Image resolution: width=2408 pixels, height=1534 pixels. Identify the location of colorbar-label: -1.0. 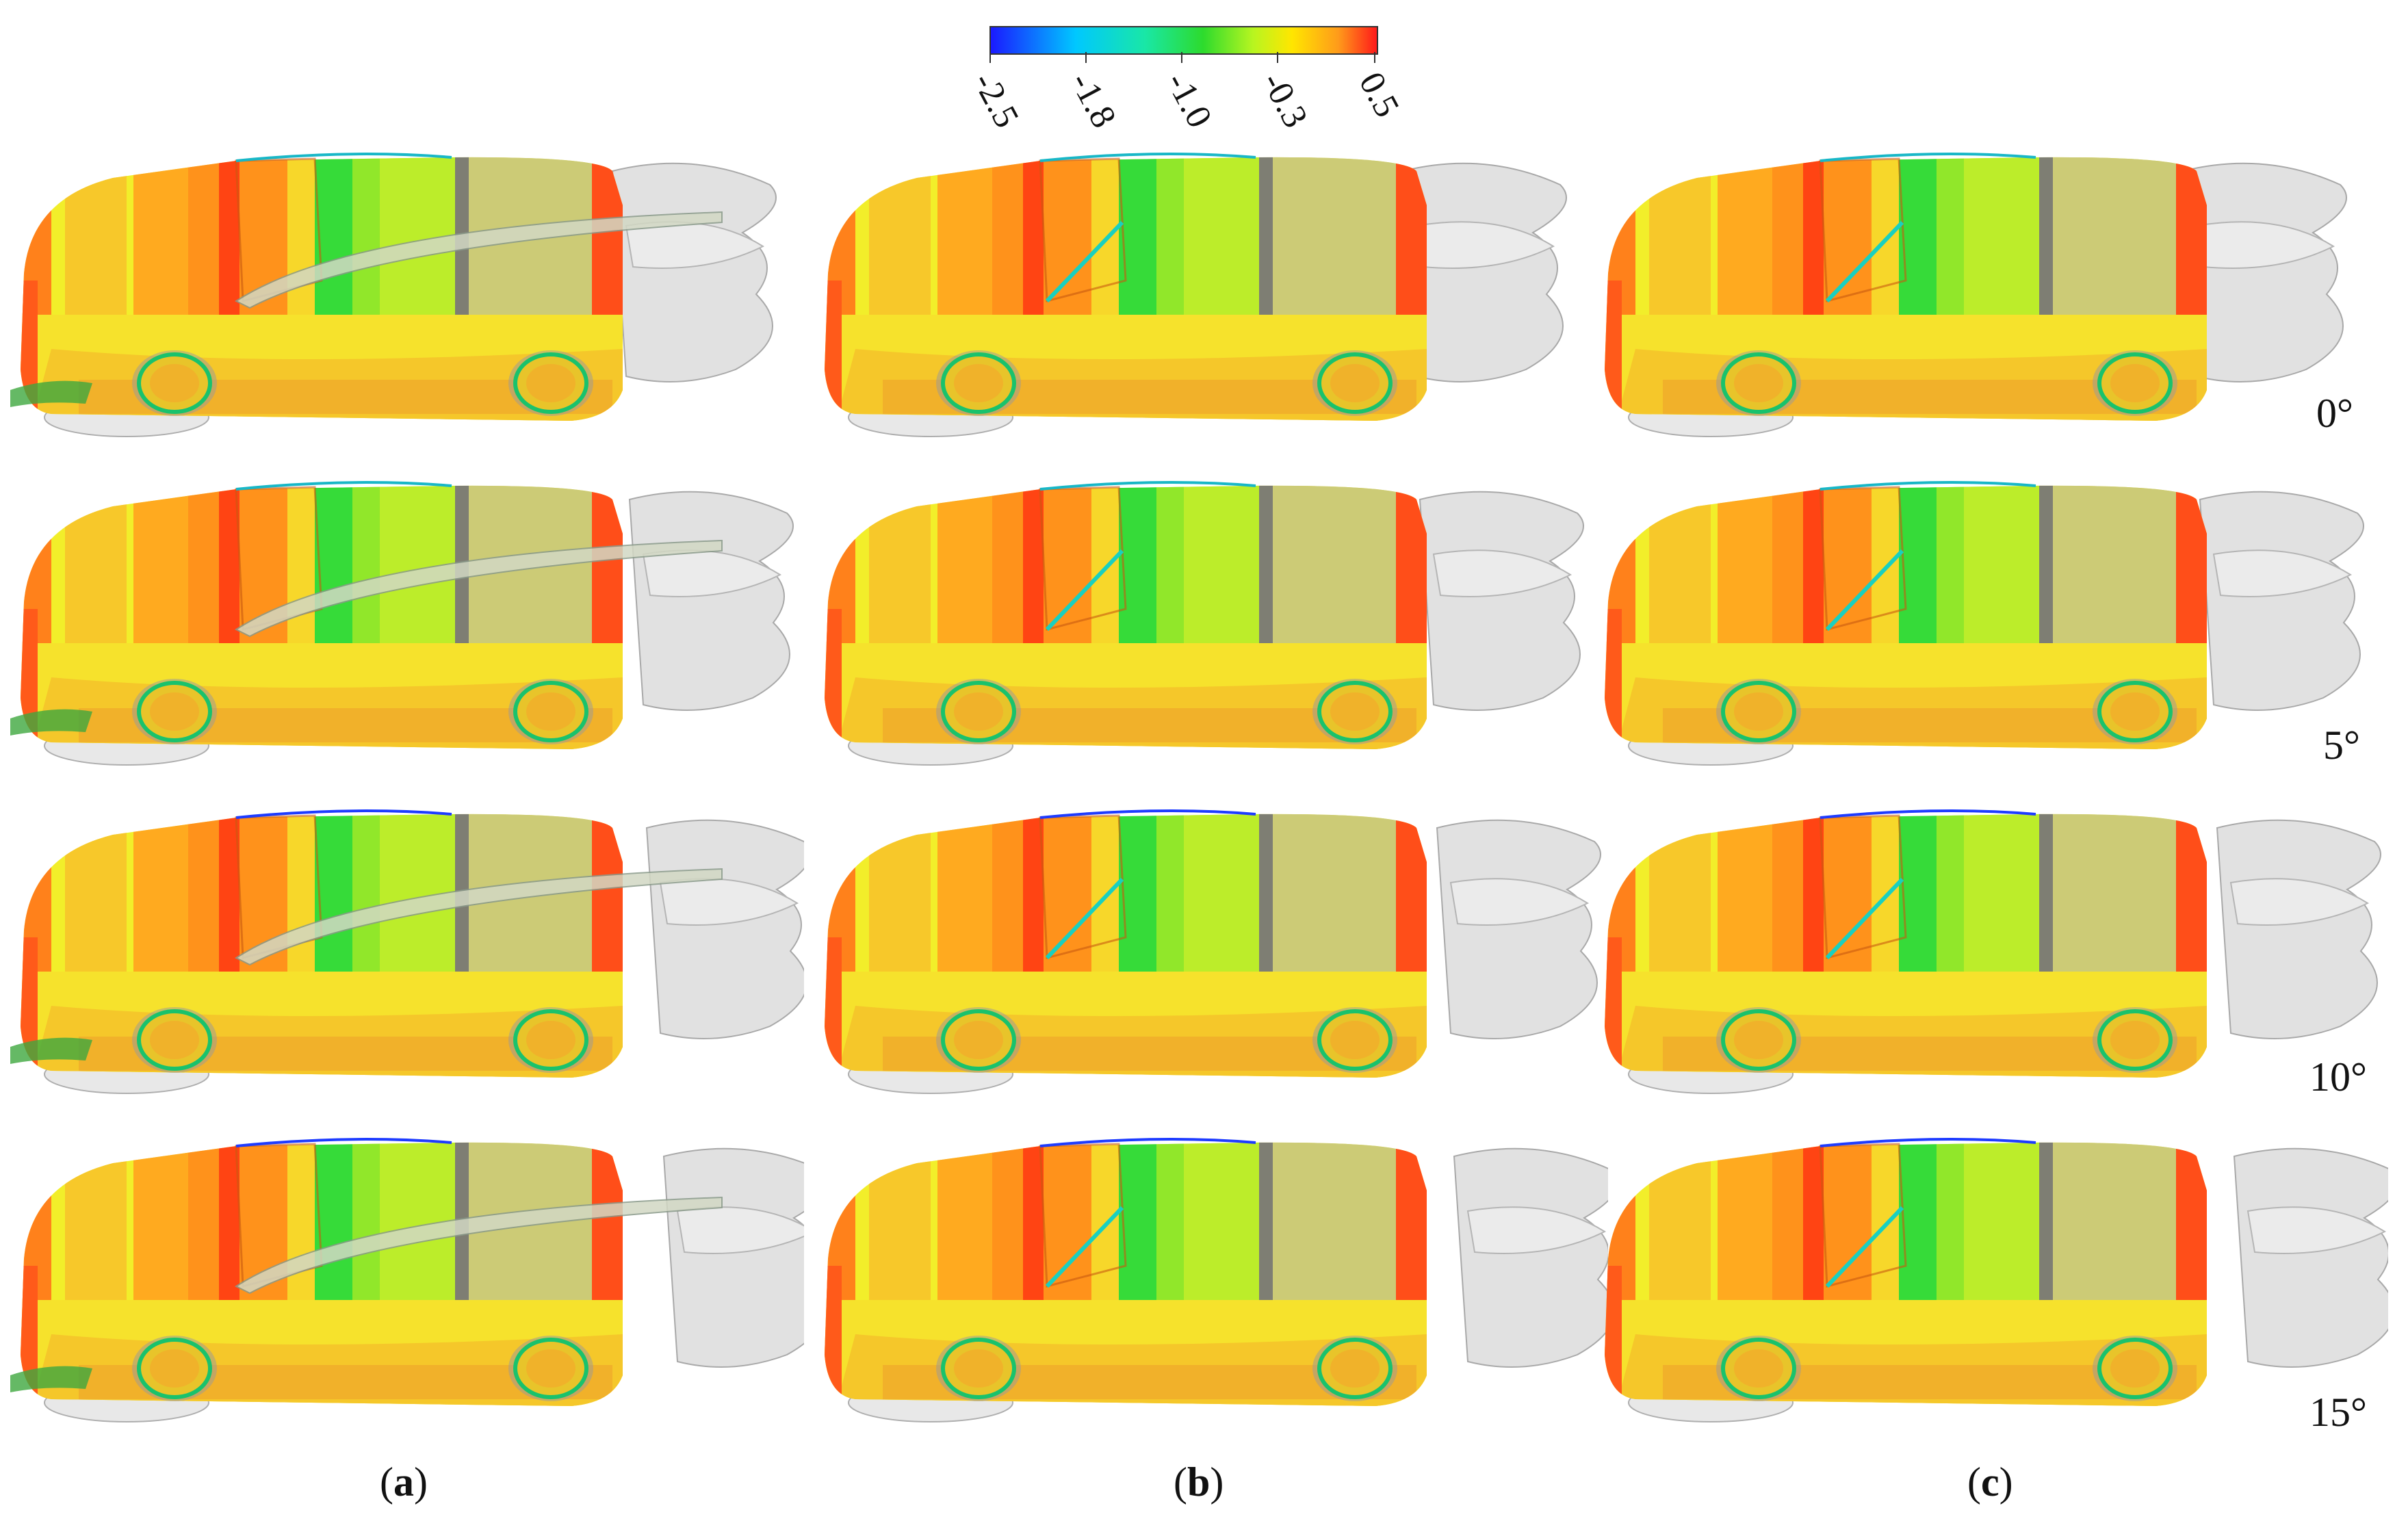
(1188, 100).